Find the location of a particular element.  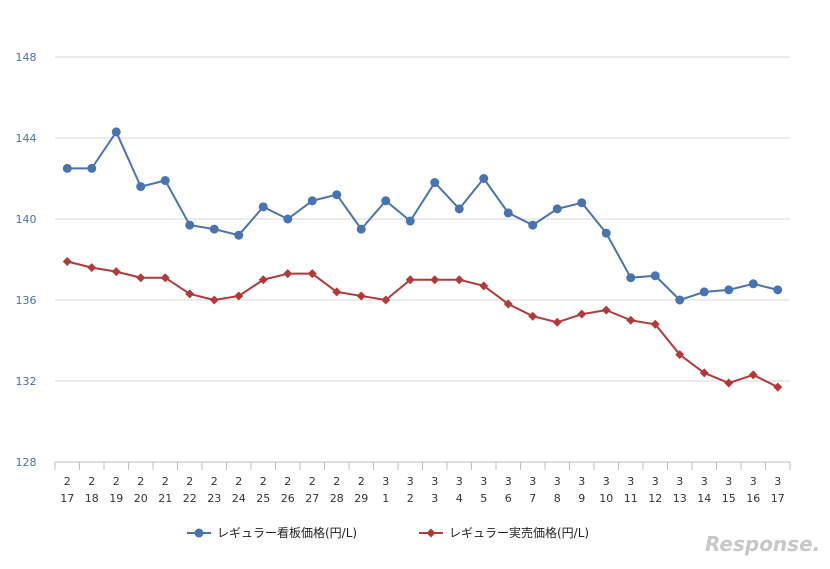

x-tick-day: 26 is located at coordinates (288, 498).